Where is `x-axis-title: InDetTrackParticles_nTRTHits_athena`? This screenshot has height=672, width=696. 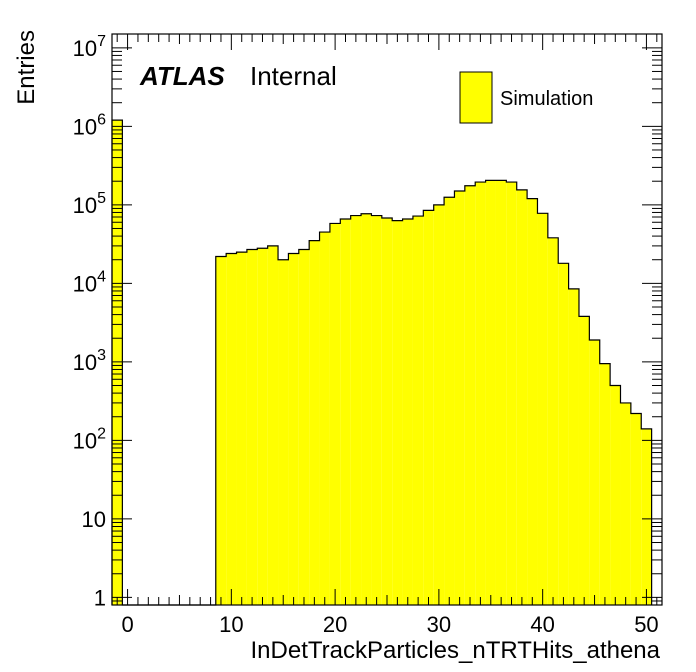 x-axis-title: InDetTrackParticles_nTRTHits_athena is located at coordinates (456, 650).